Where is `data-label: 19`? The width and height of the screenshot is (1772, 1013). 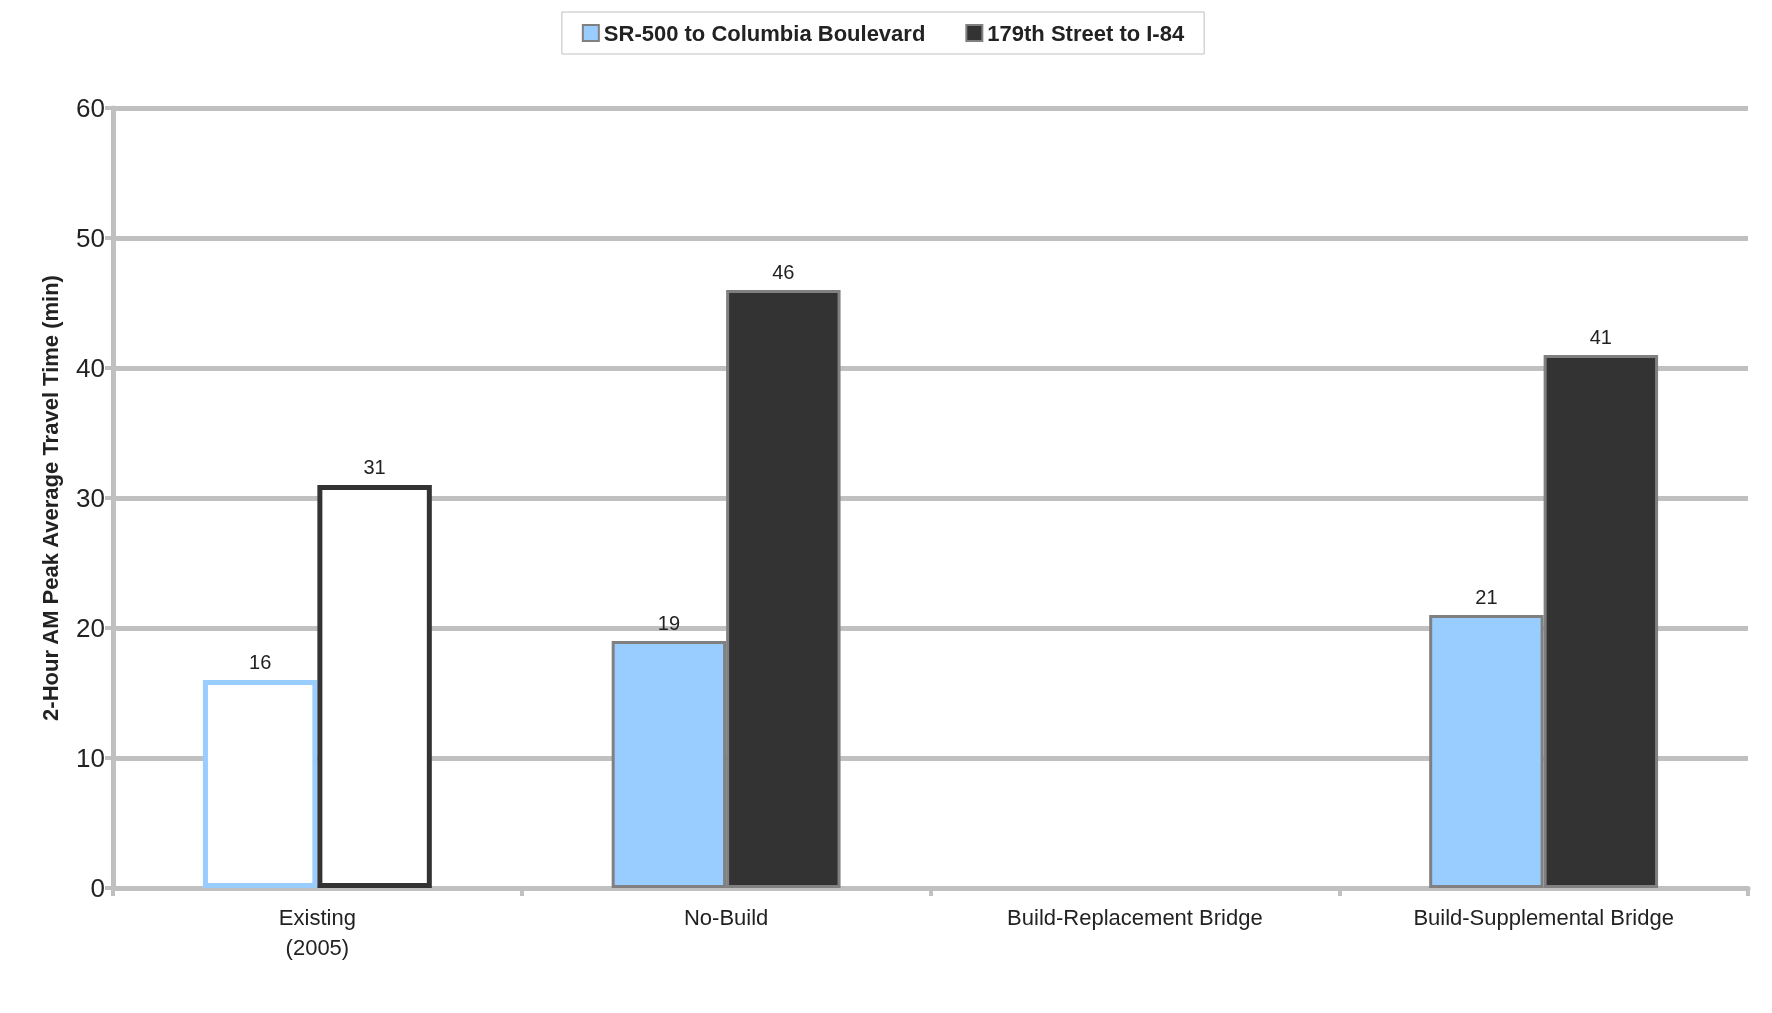 data-label: 19 is located at coordinates (669, 623).